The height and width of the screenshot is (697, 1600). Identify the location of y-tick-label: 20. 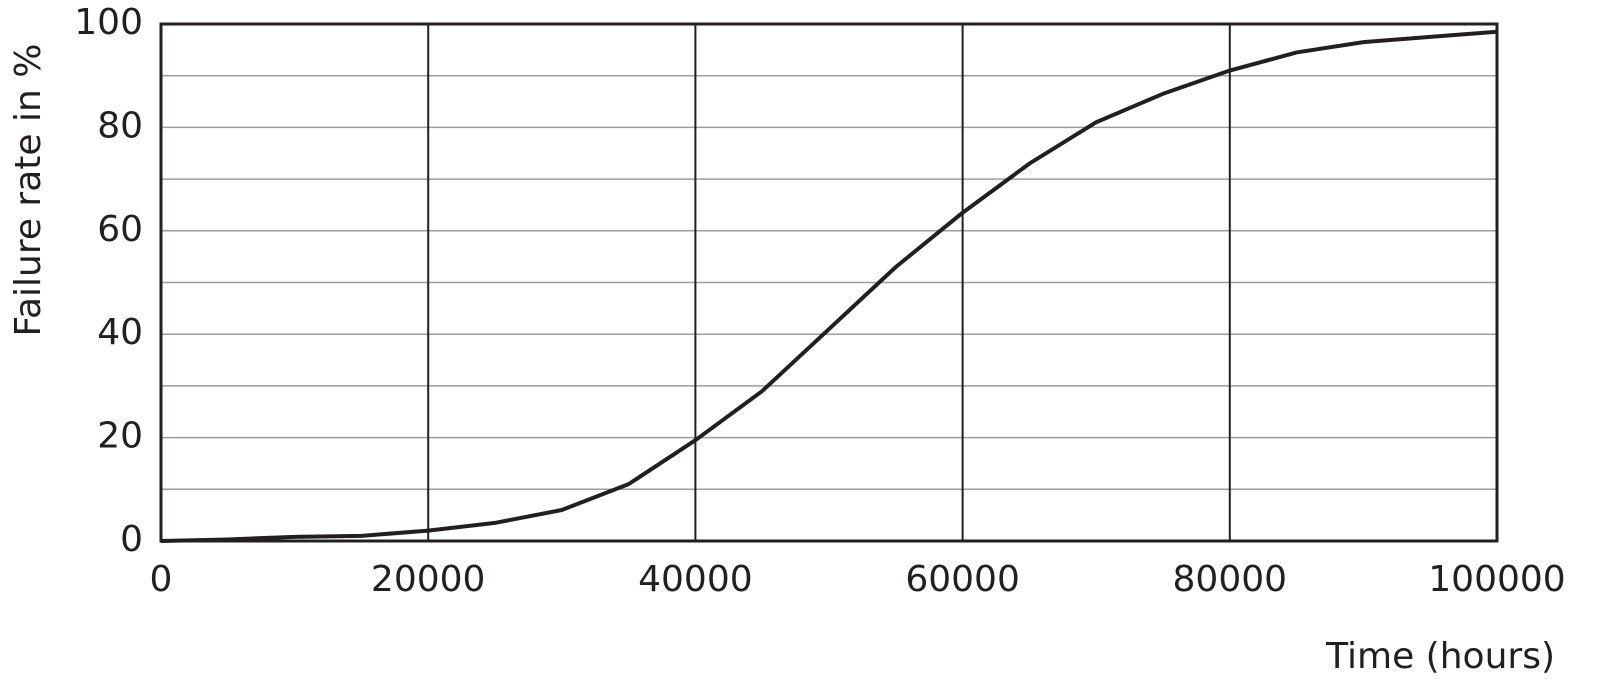
(120, 436).